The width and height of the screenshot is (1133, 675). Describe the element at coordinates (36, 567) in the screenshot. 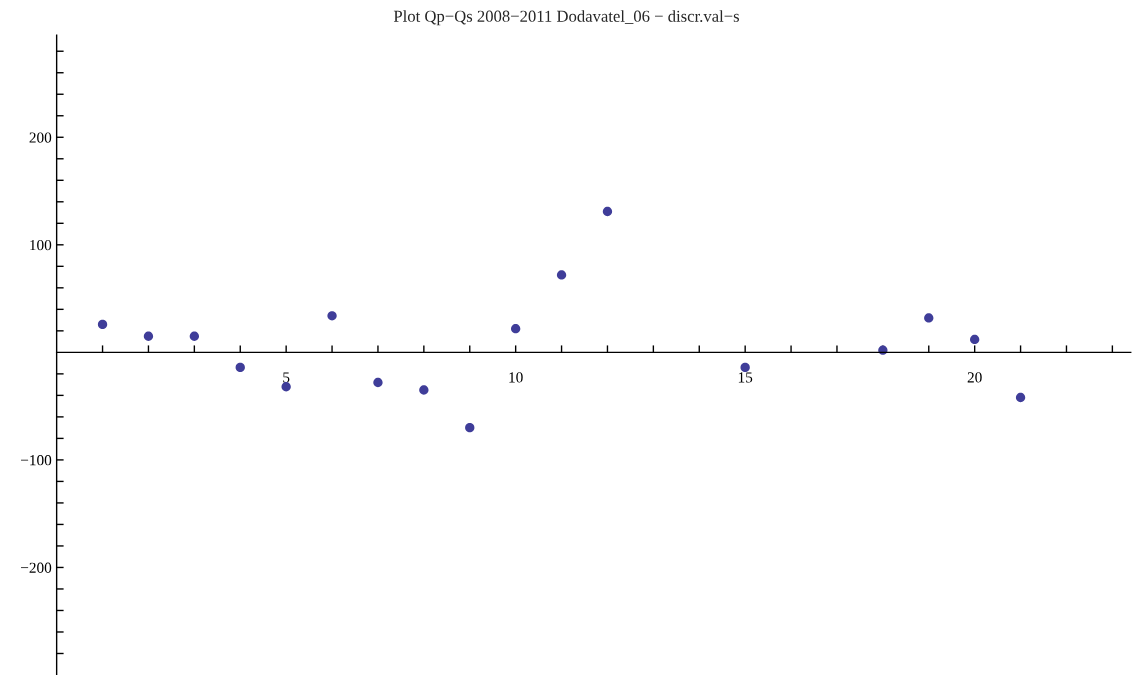

I see `y-tick-label: −200` at that location.